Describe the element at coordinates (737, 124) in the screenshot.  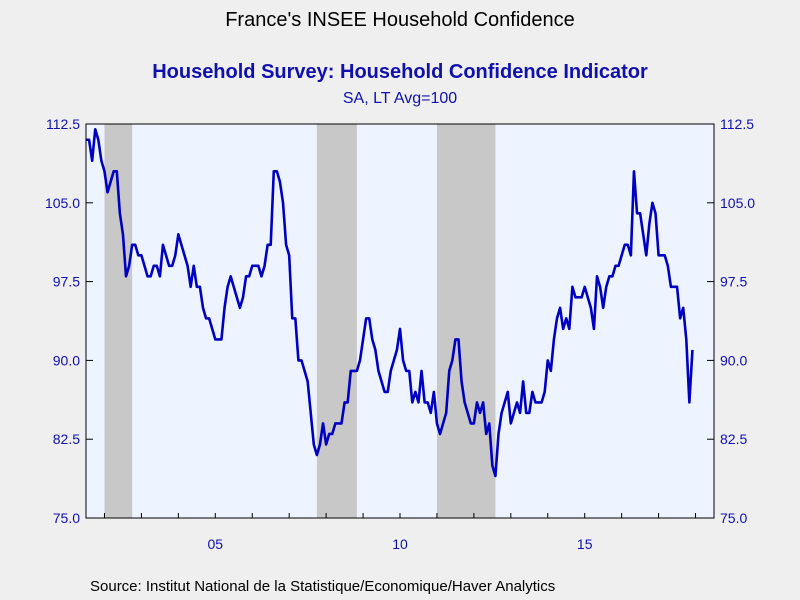
I see `y-tick-label-right: 112.5` at that location.